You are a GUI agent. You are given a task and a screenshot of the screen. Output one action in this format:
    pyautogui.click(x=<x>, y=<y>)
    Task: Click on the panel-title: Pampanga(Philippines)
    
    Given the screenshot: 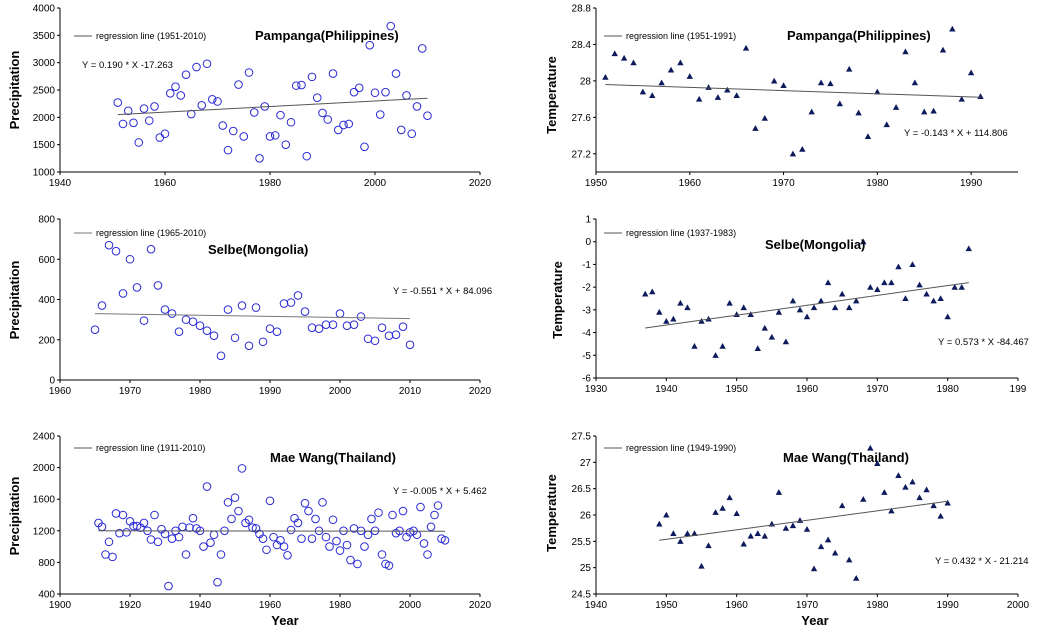 What is the action you would take?
    pyautogui.click(x=327, y=35)
    